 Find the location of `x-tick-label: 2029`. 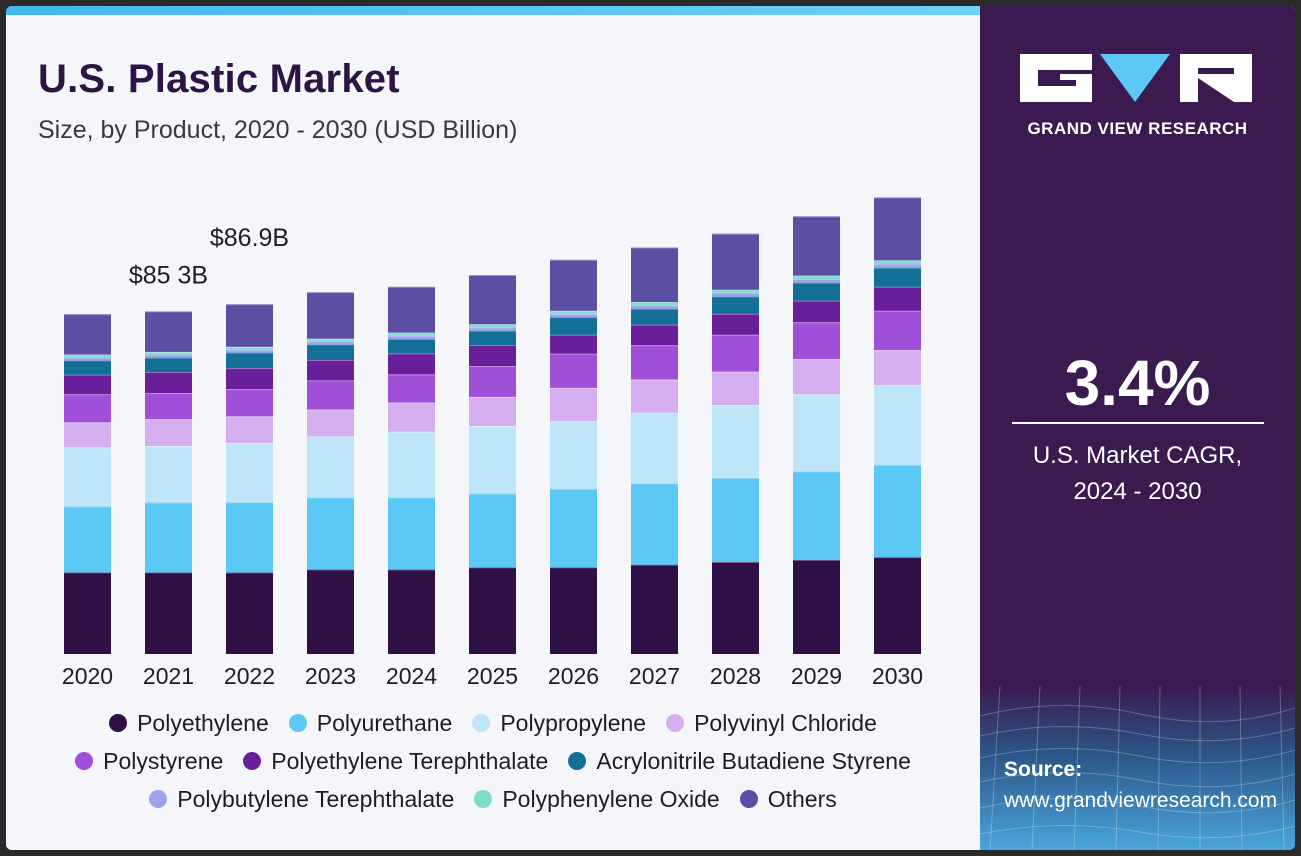

x-tick-label: 2029 is located at coordinates (816, 676).